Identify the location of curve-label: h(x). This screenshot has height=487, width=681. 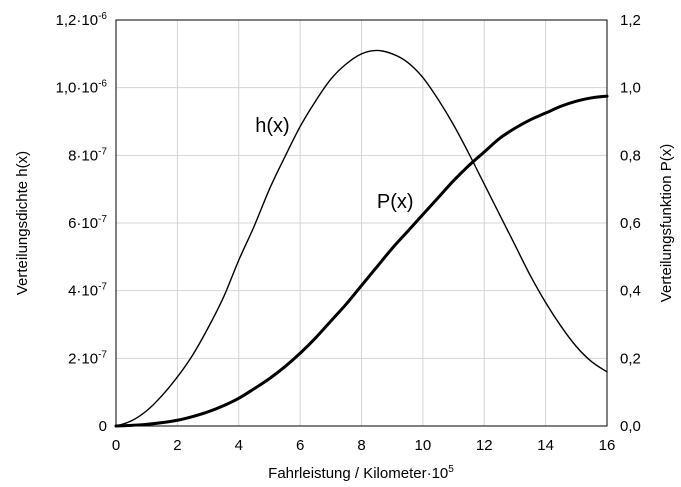
(272, 126).